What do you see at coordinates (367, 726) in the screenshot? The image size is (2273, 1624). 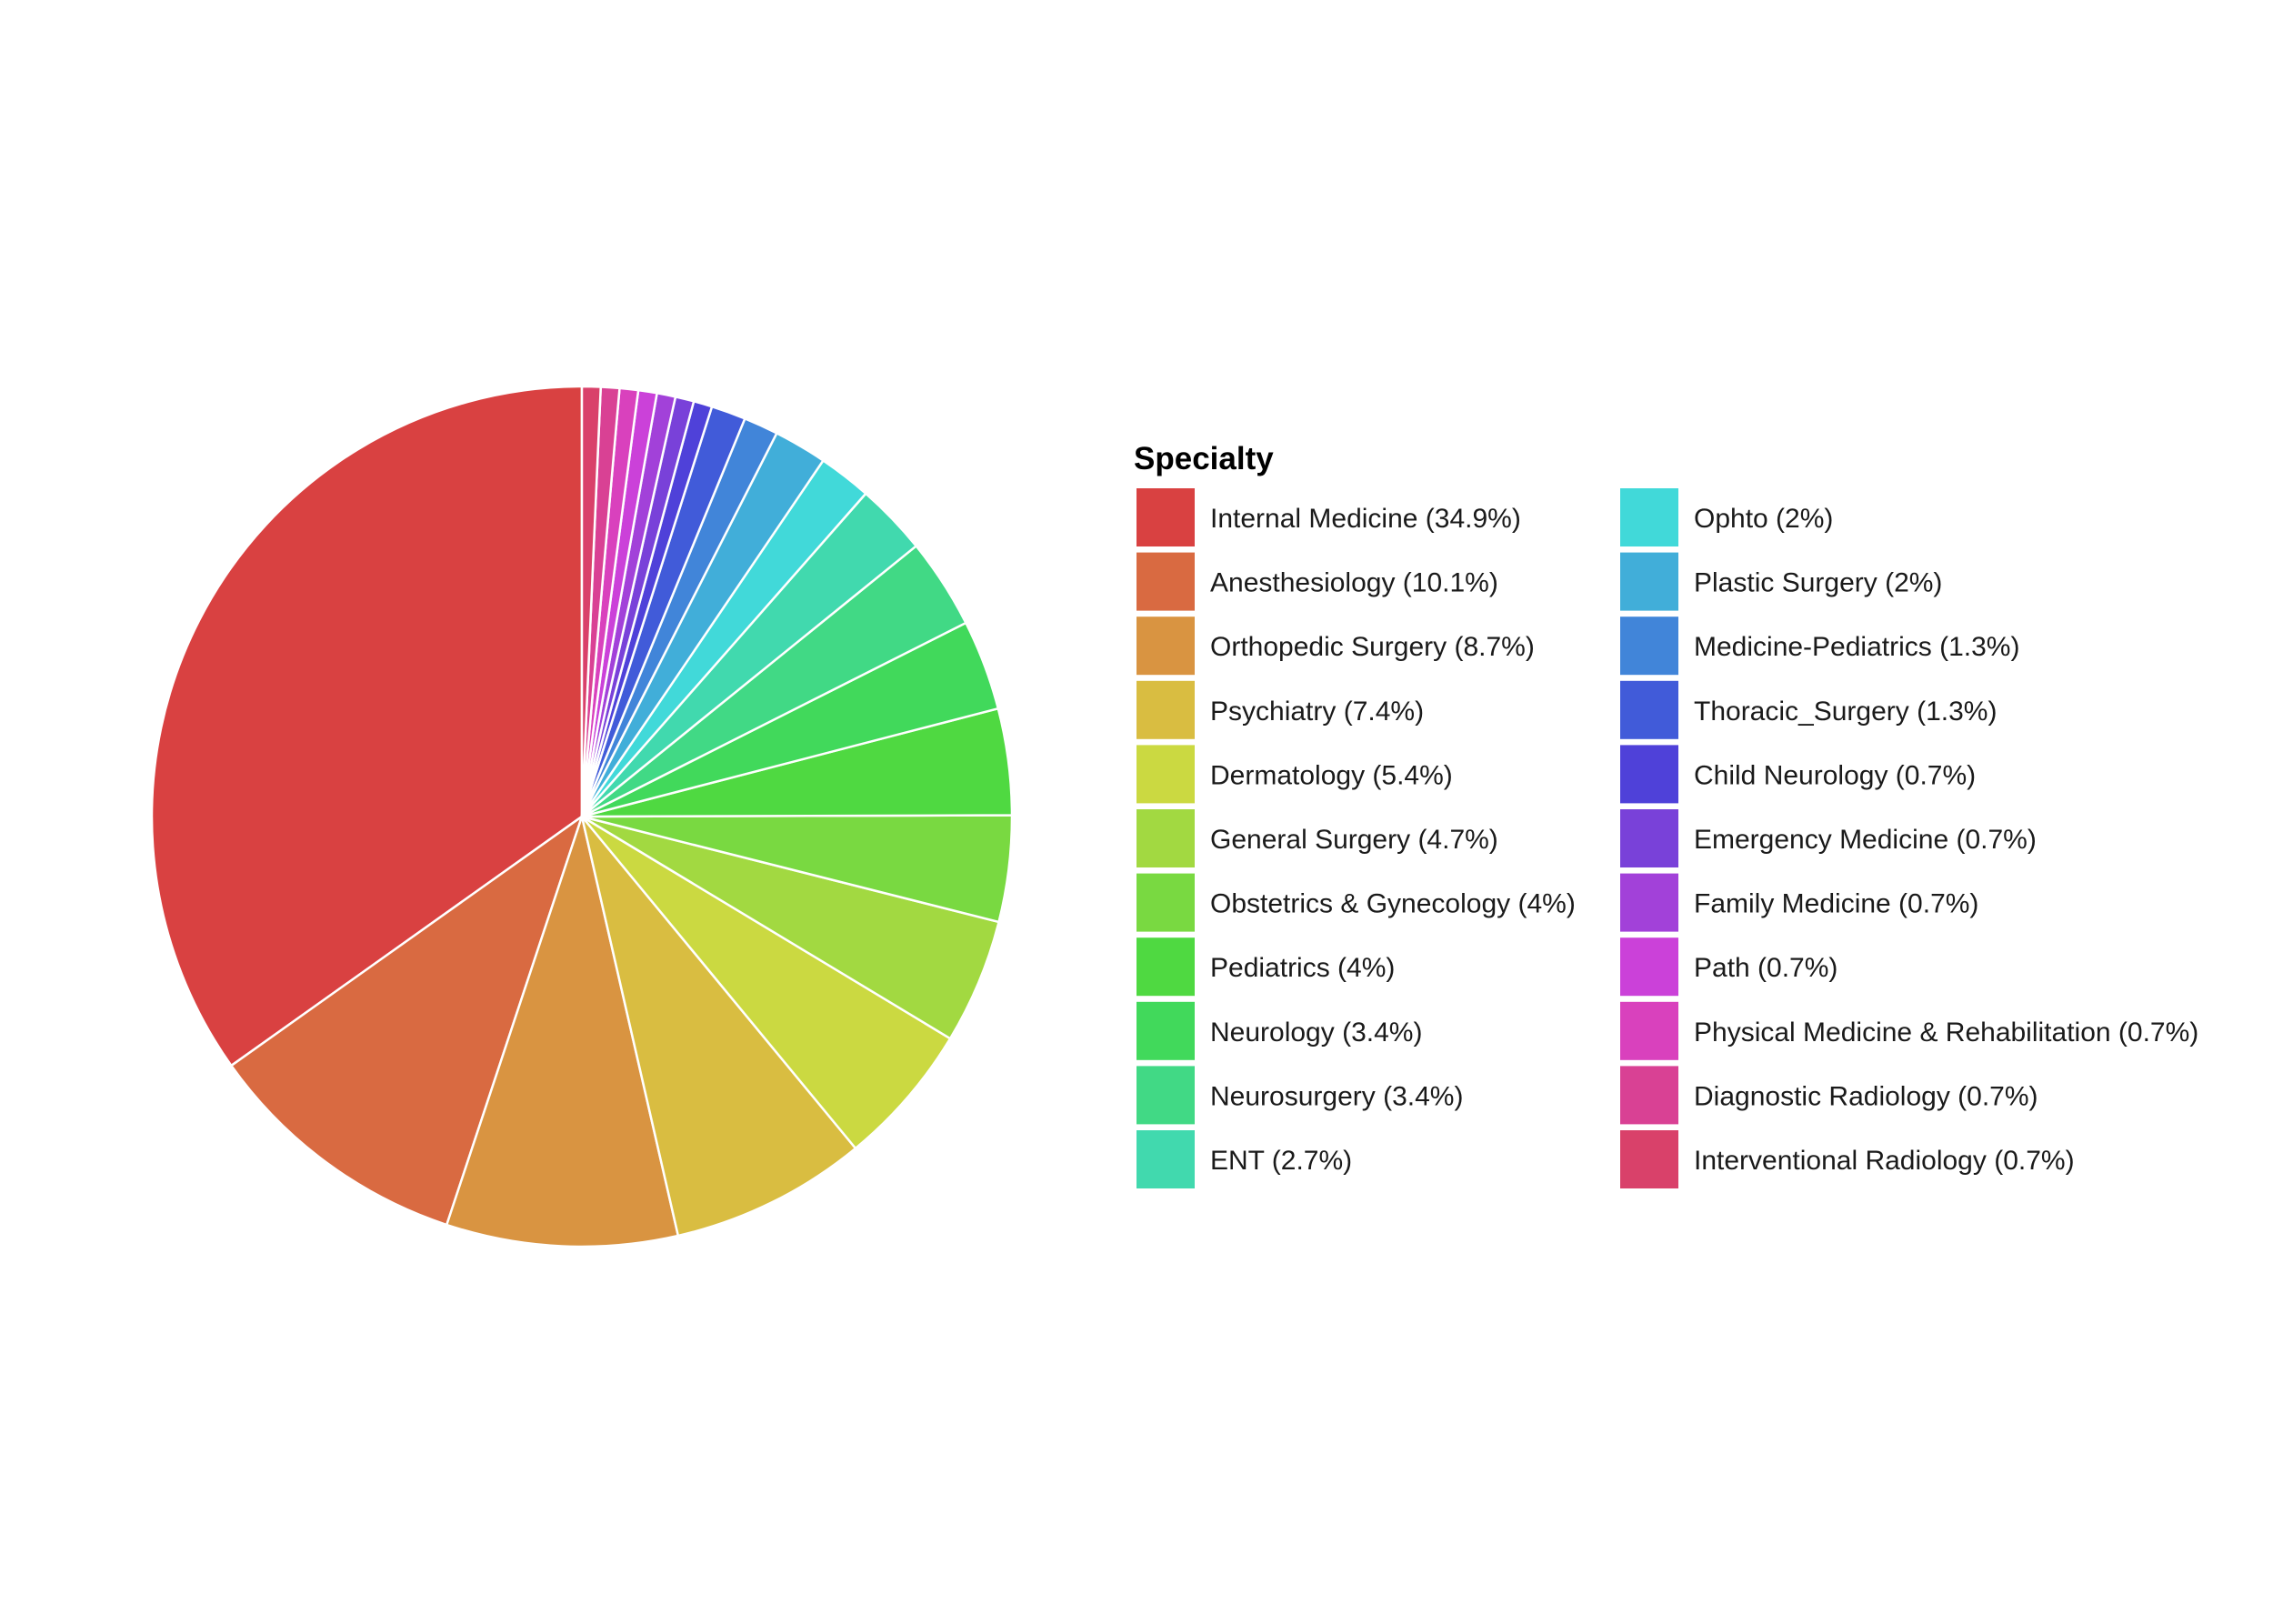 I see `pie-slice-internal-medicine` at bounding box center [367, 726].